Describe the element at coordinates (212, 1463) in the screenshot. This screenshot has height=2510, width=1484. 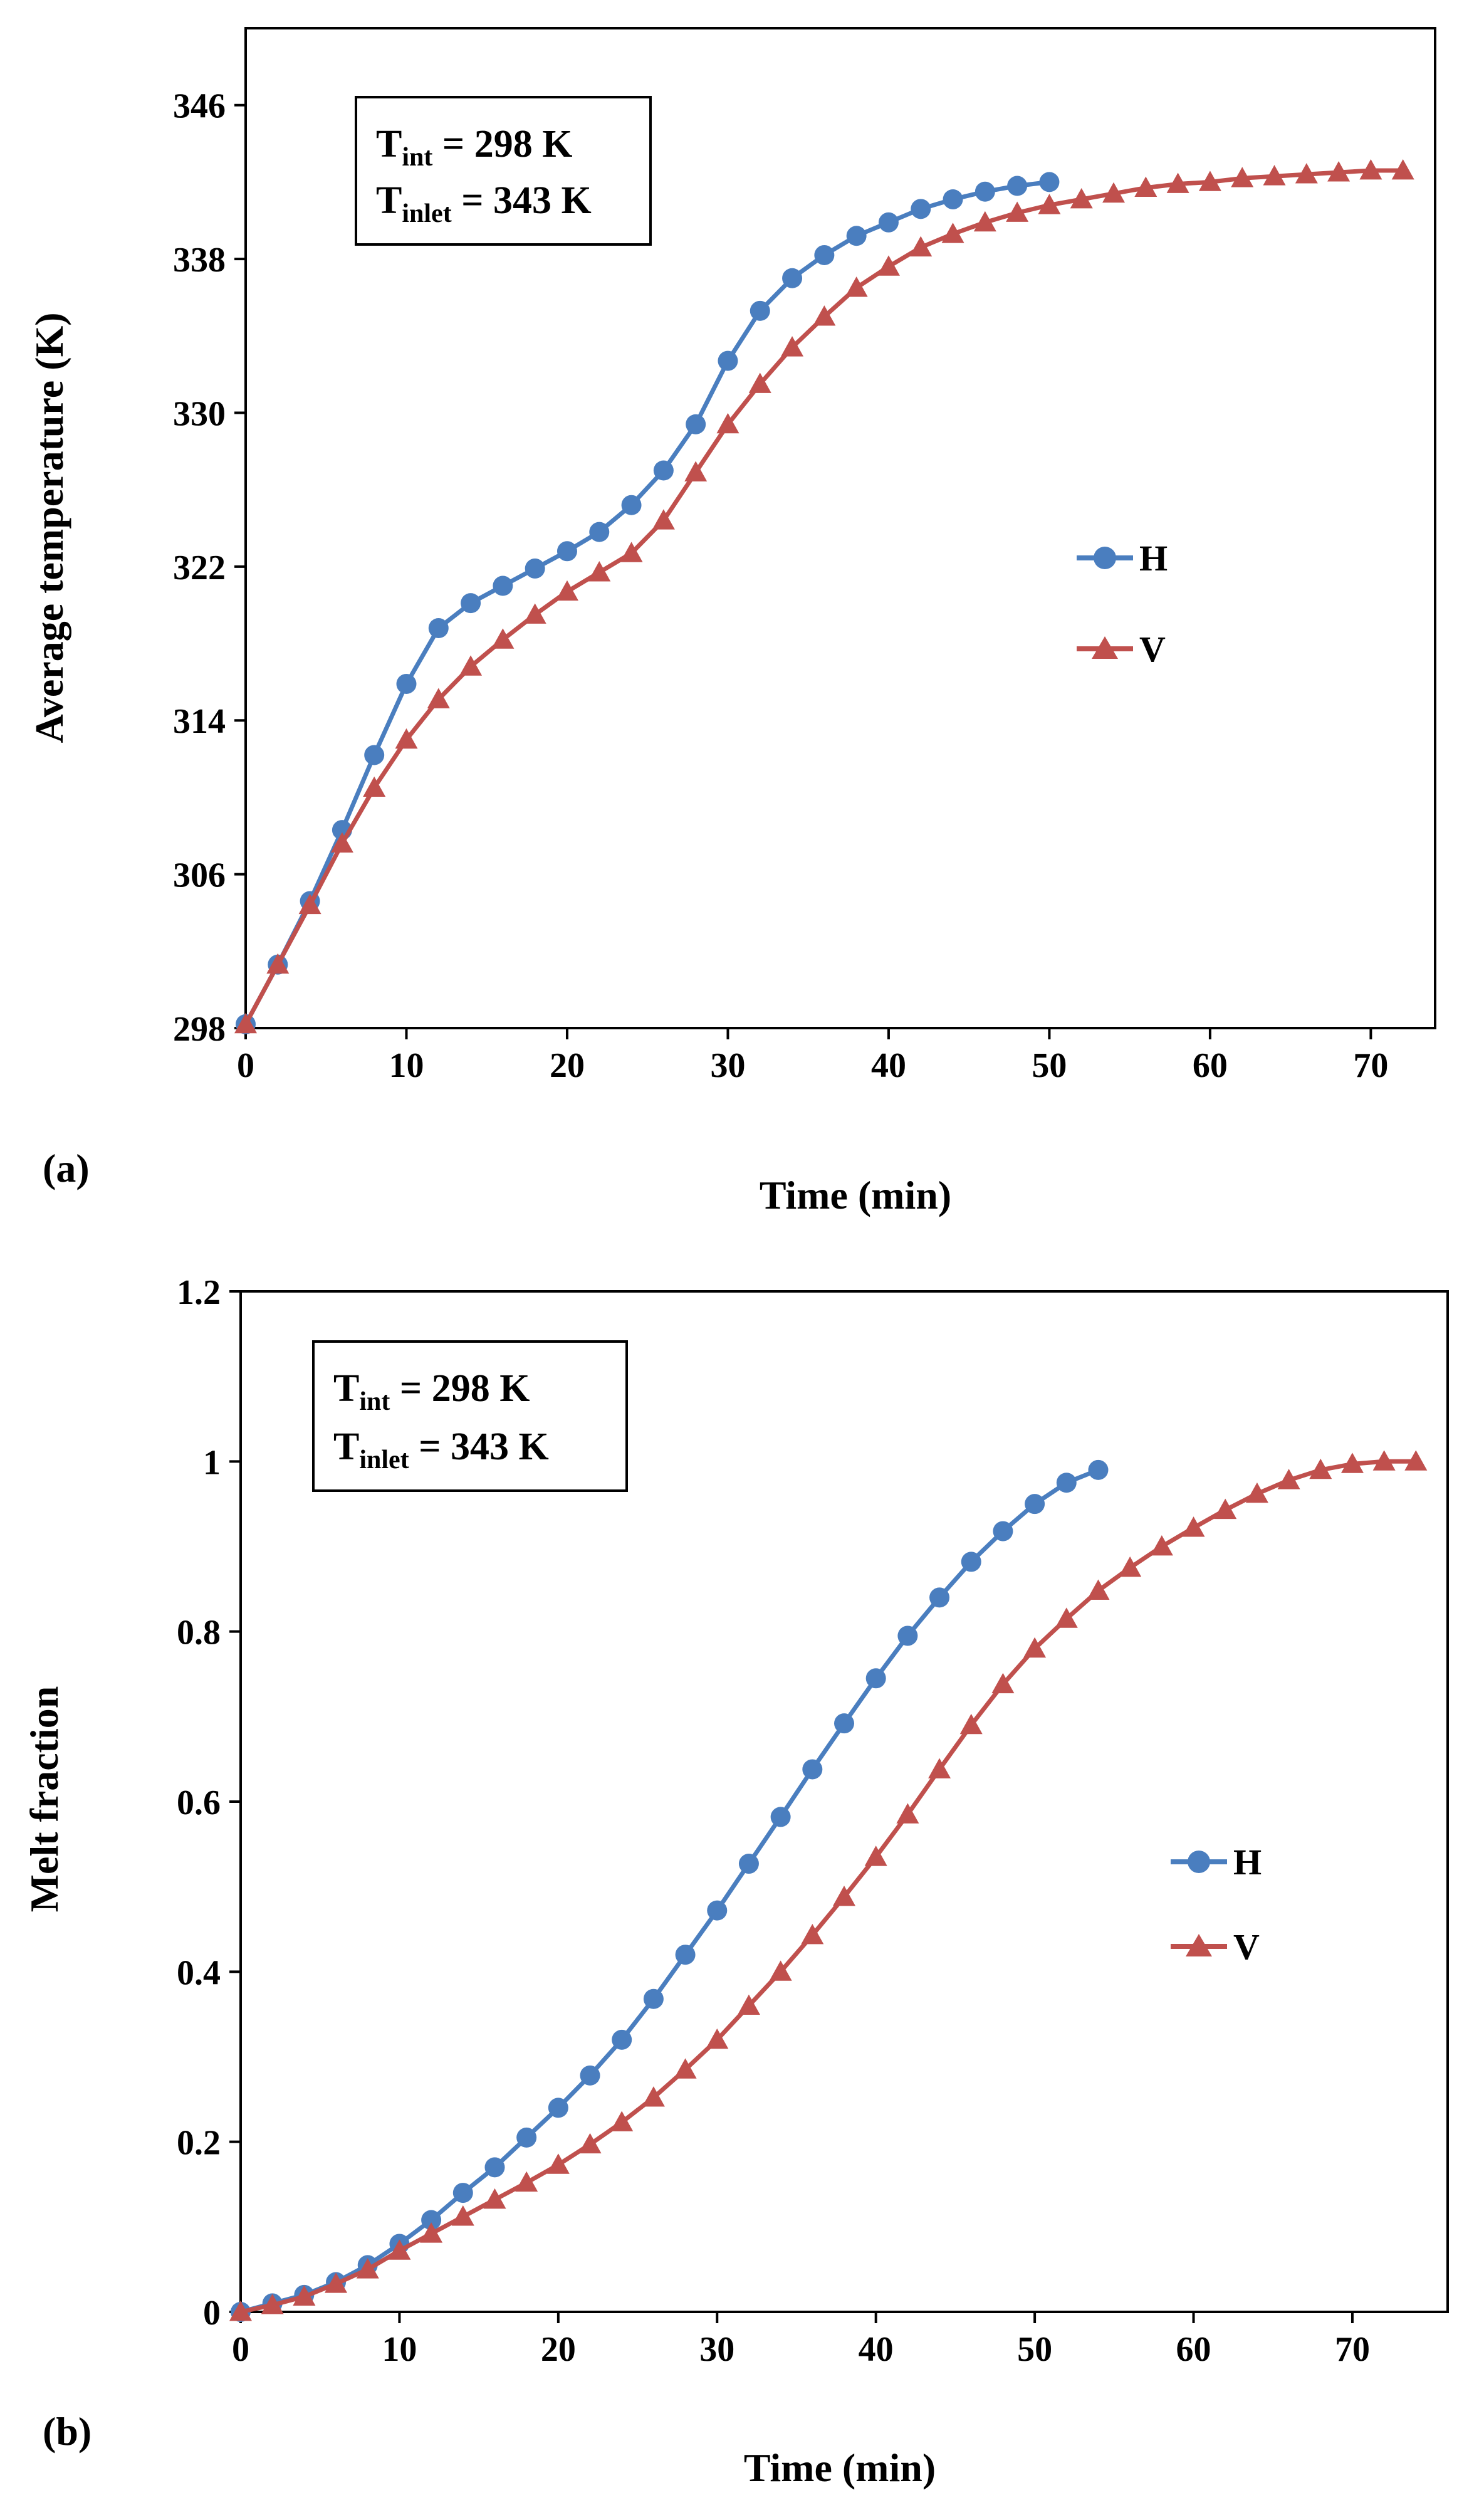
I see `y-tick-label: 1` at that location.